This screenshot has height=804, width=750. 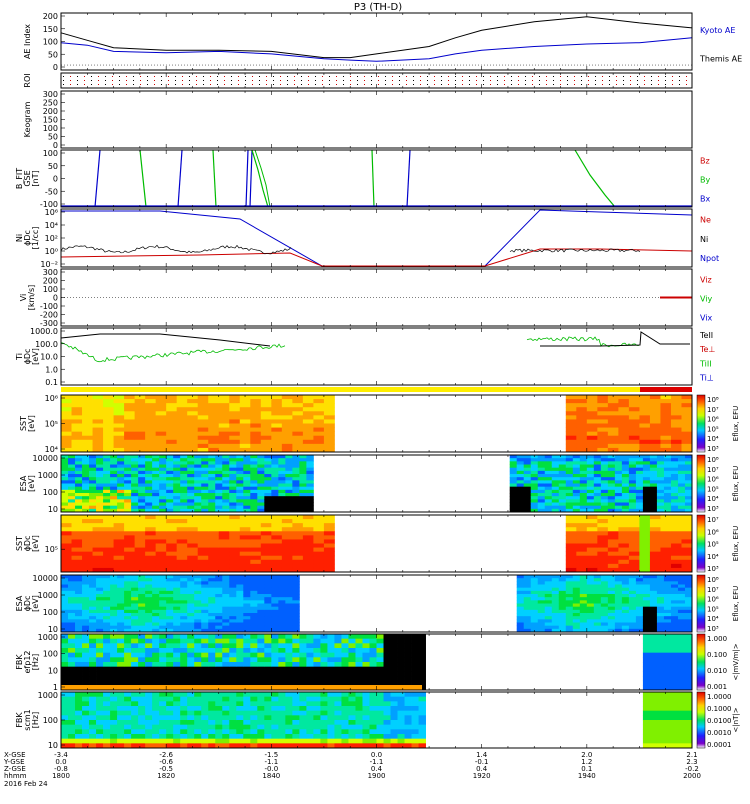 What do you see at coordinates (704, 239) in the screenshot?
I see `legend-entry: Ni` at bounding box center [704, 239].